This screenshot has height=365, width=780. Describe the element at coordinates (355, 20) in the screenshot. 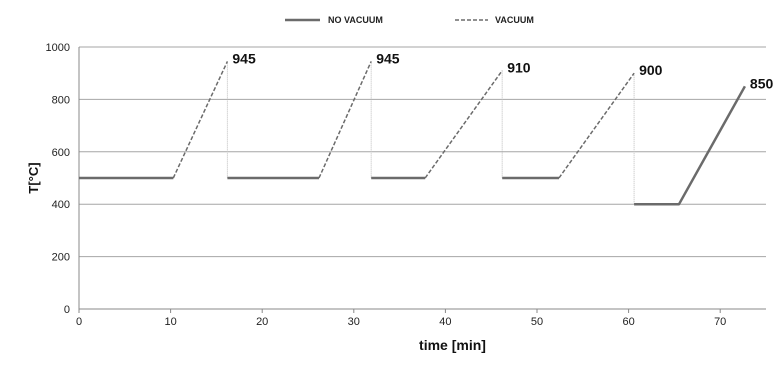

I see `legend-label-0: NO VACUUM` at that location.